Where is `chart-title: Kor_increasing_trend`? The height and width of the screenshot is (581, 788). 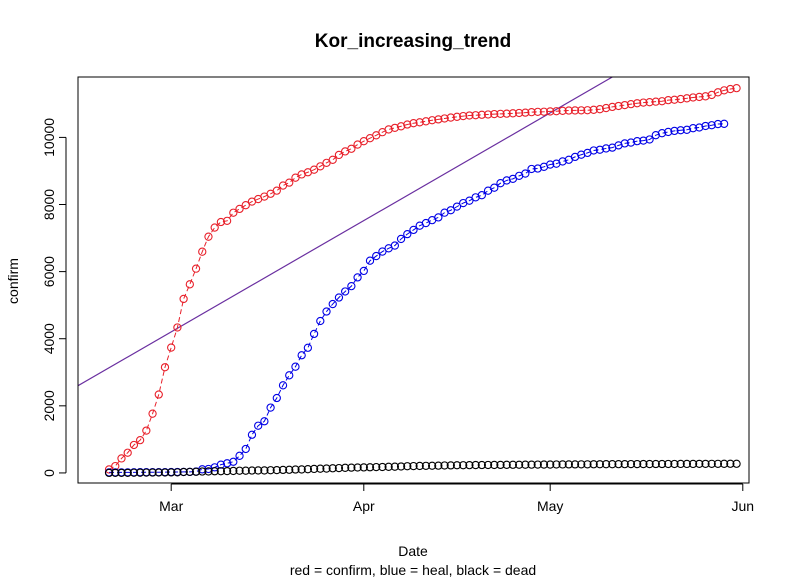
chart-title: Kor_increasing_trend is located at coordinates (413, 41).